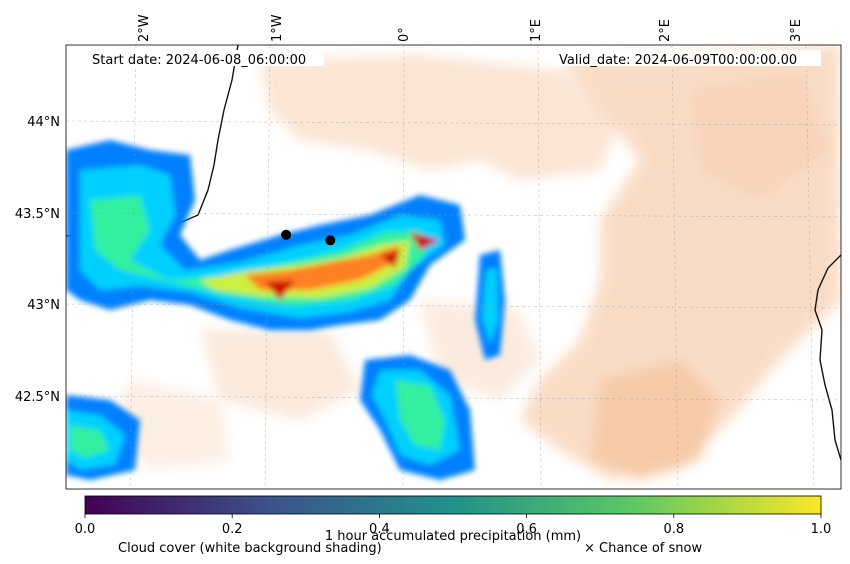 The width and height of the screenshot is (850, 564). What do you see at coordinates (453, 505) in the screenshot?
I see `colorbar-bar` at bounding box center [453, 505].